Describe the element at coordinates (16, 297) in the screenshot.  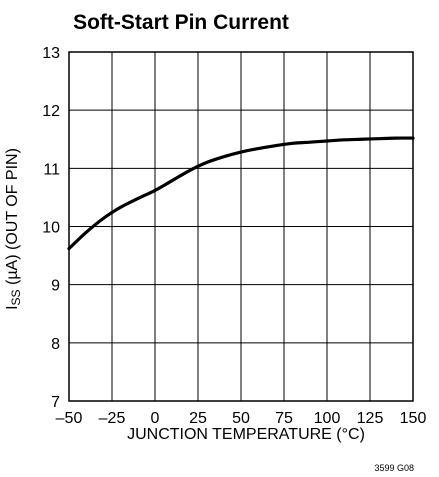
I see `y-axis-label-subscript: SS` at that location.